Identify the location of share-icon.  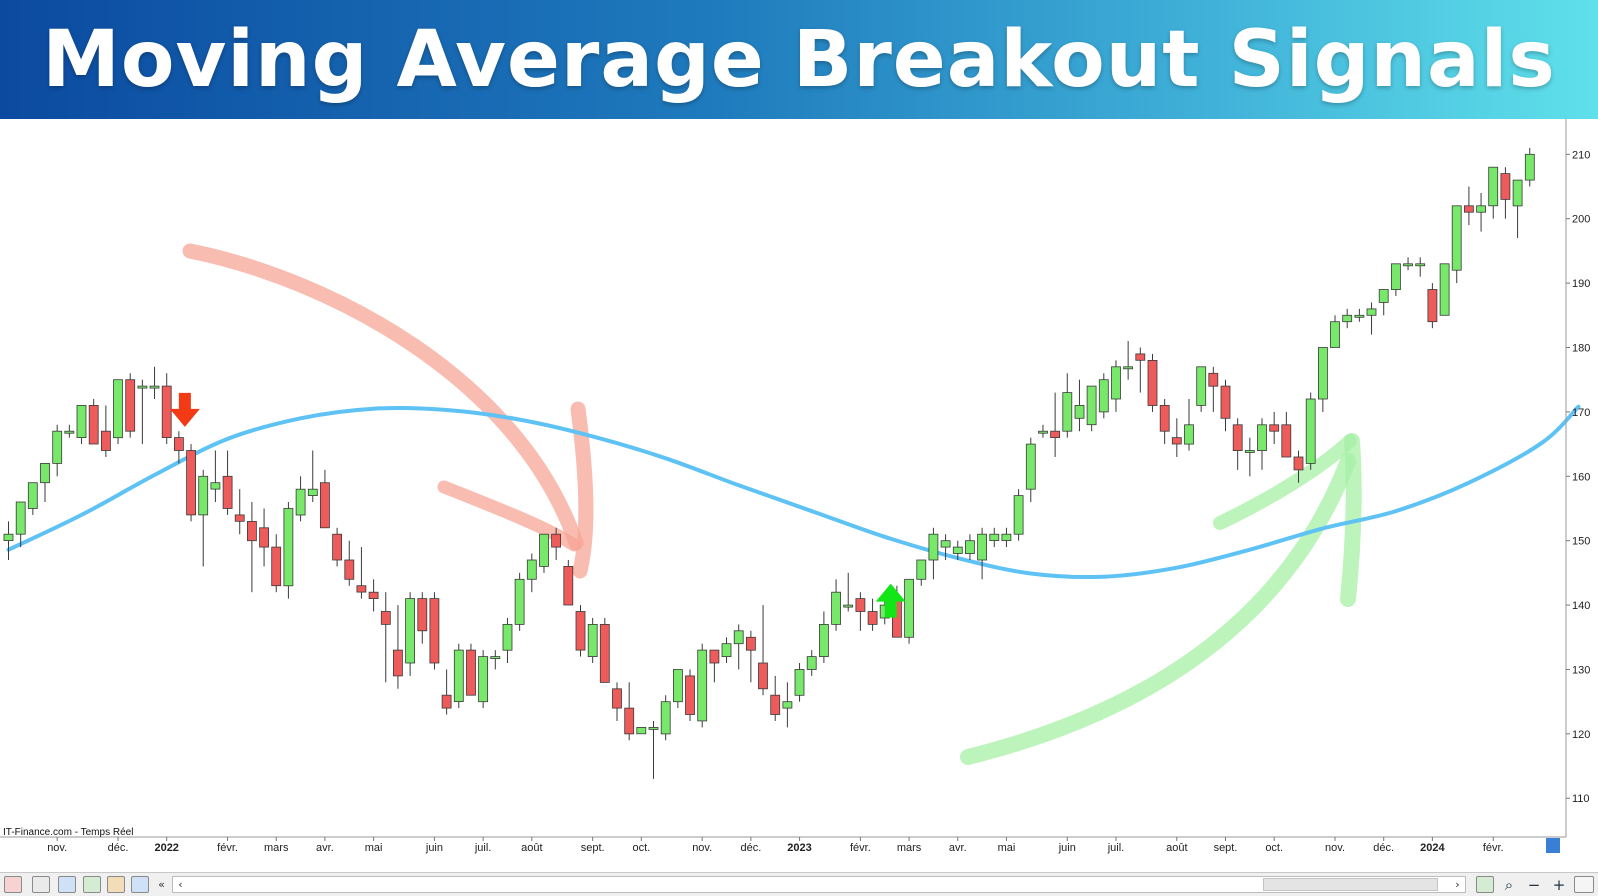
(41, 884).